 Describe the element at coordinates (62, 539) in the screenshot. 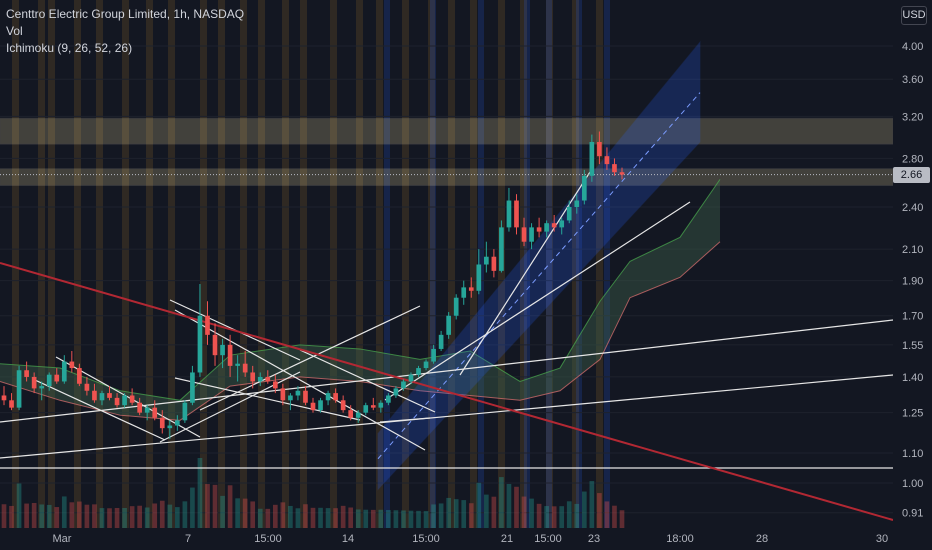

I see `time-tick-label: Mar` at that location.